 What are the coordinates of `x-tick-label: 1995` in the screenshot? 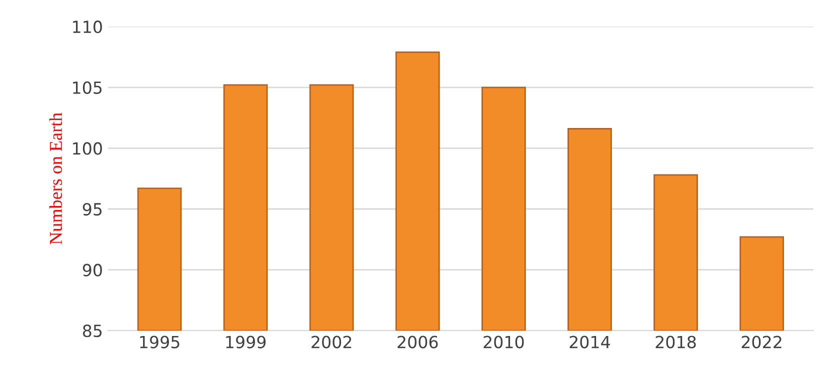 It's located at (160, 342).